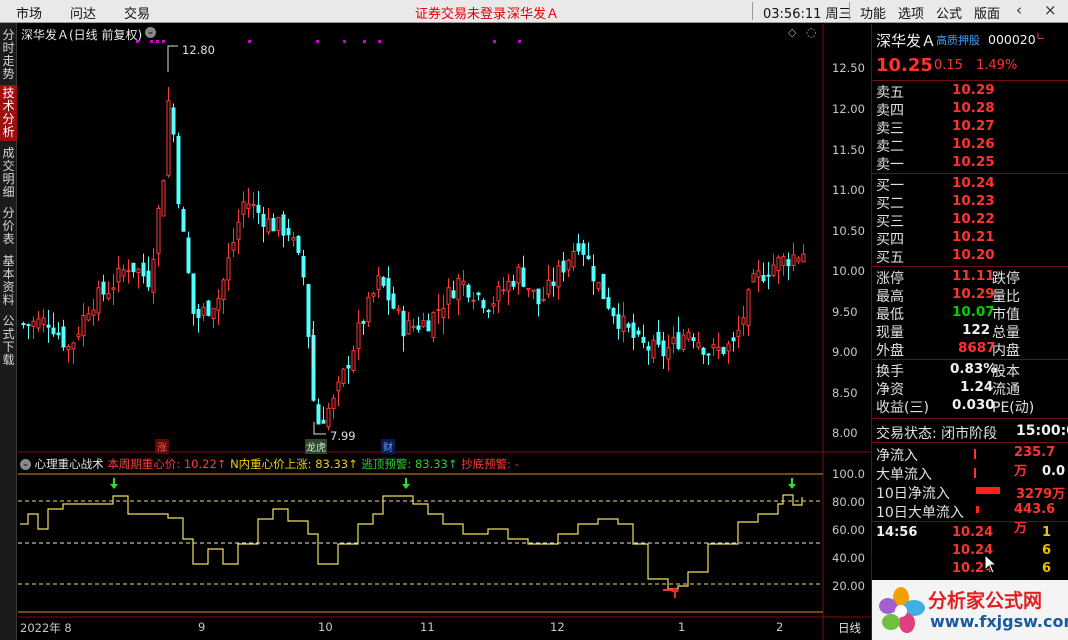  What do you see at coordinates (890, 129) in the screenshot?
I see `ask-label: 卖三` at bounding box center [890, 129].